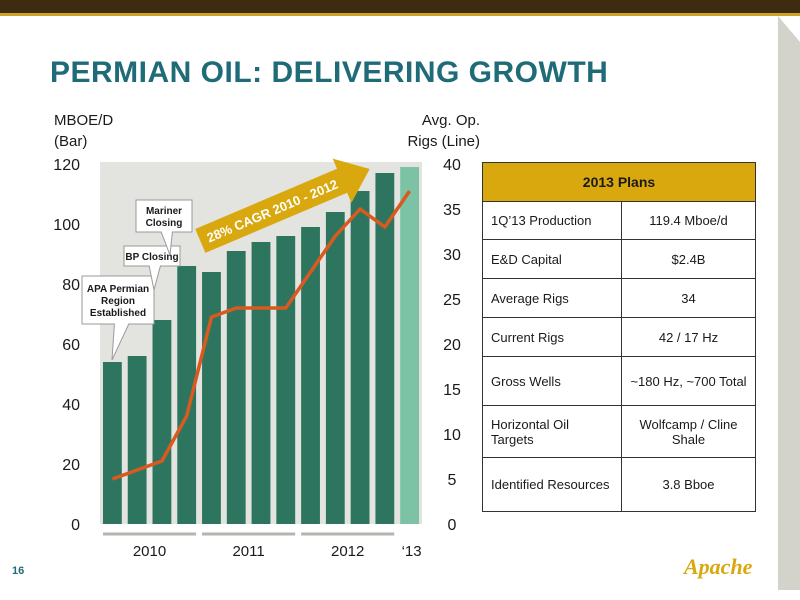 The image size is (800, 600). What do you see at coordinates (18, 571) in the screenshot?
I see `page-number: 16` at bounding box center [18, 571].